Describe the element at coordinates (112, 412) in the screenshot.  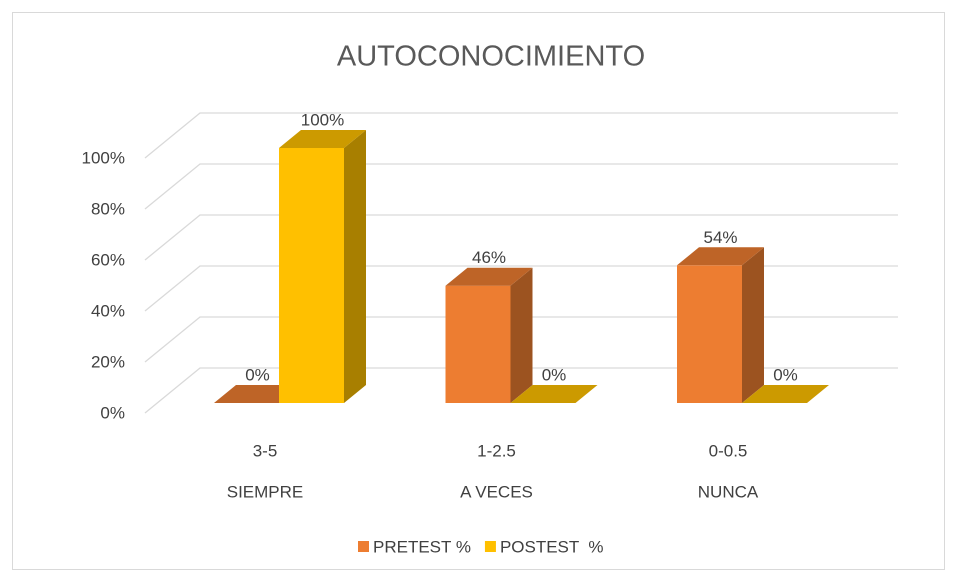
I see `y-tick-label: 0%` at that location.